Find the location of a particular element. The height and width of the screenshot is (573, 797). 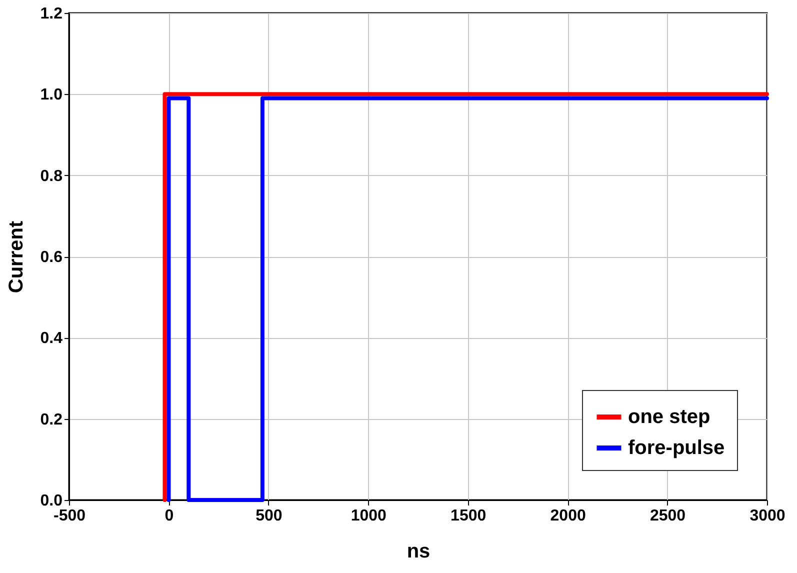

y-tick-label: 0.4 is located at coordinates (51, 339).